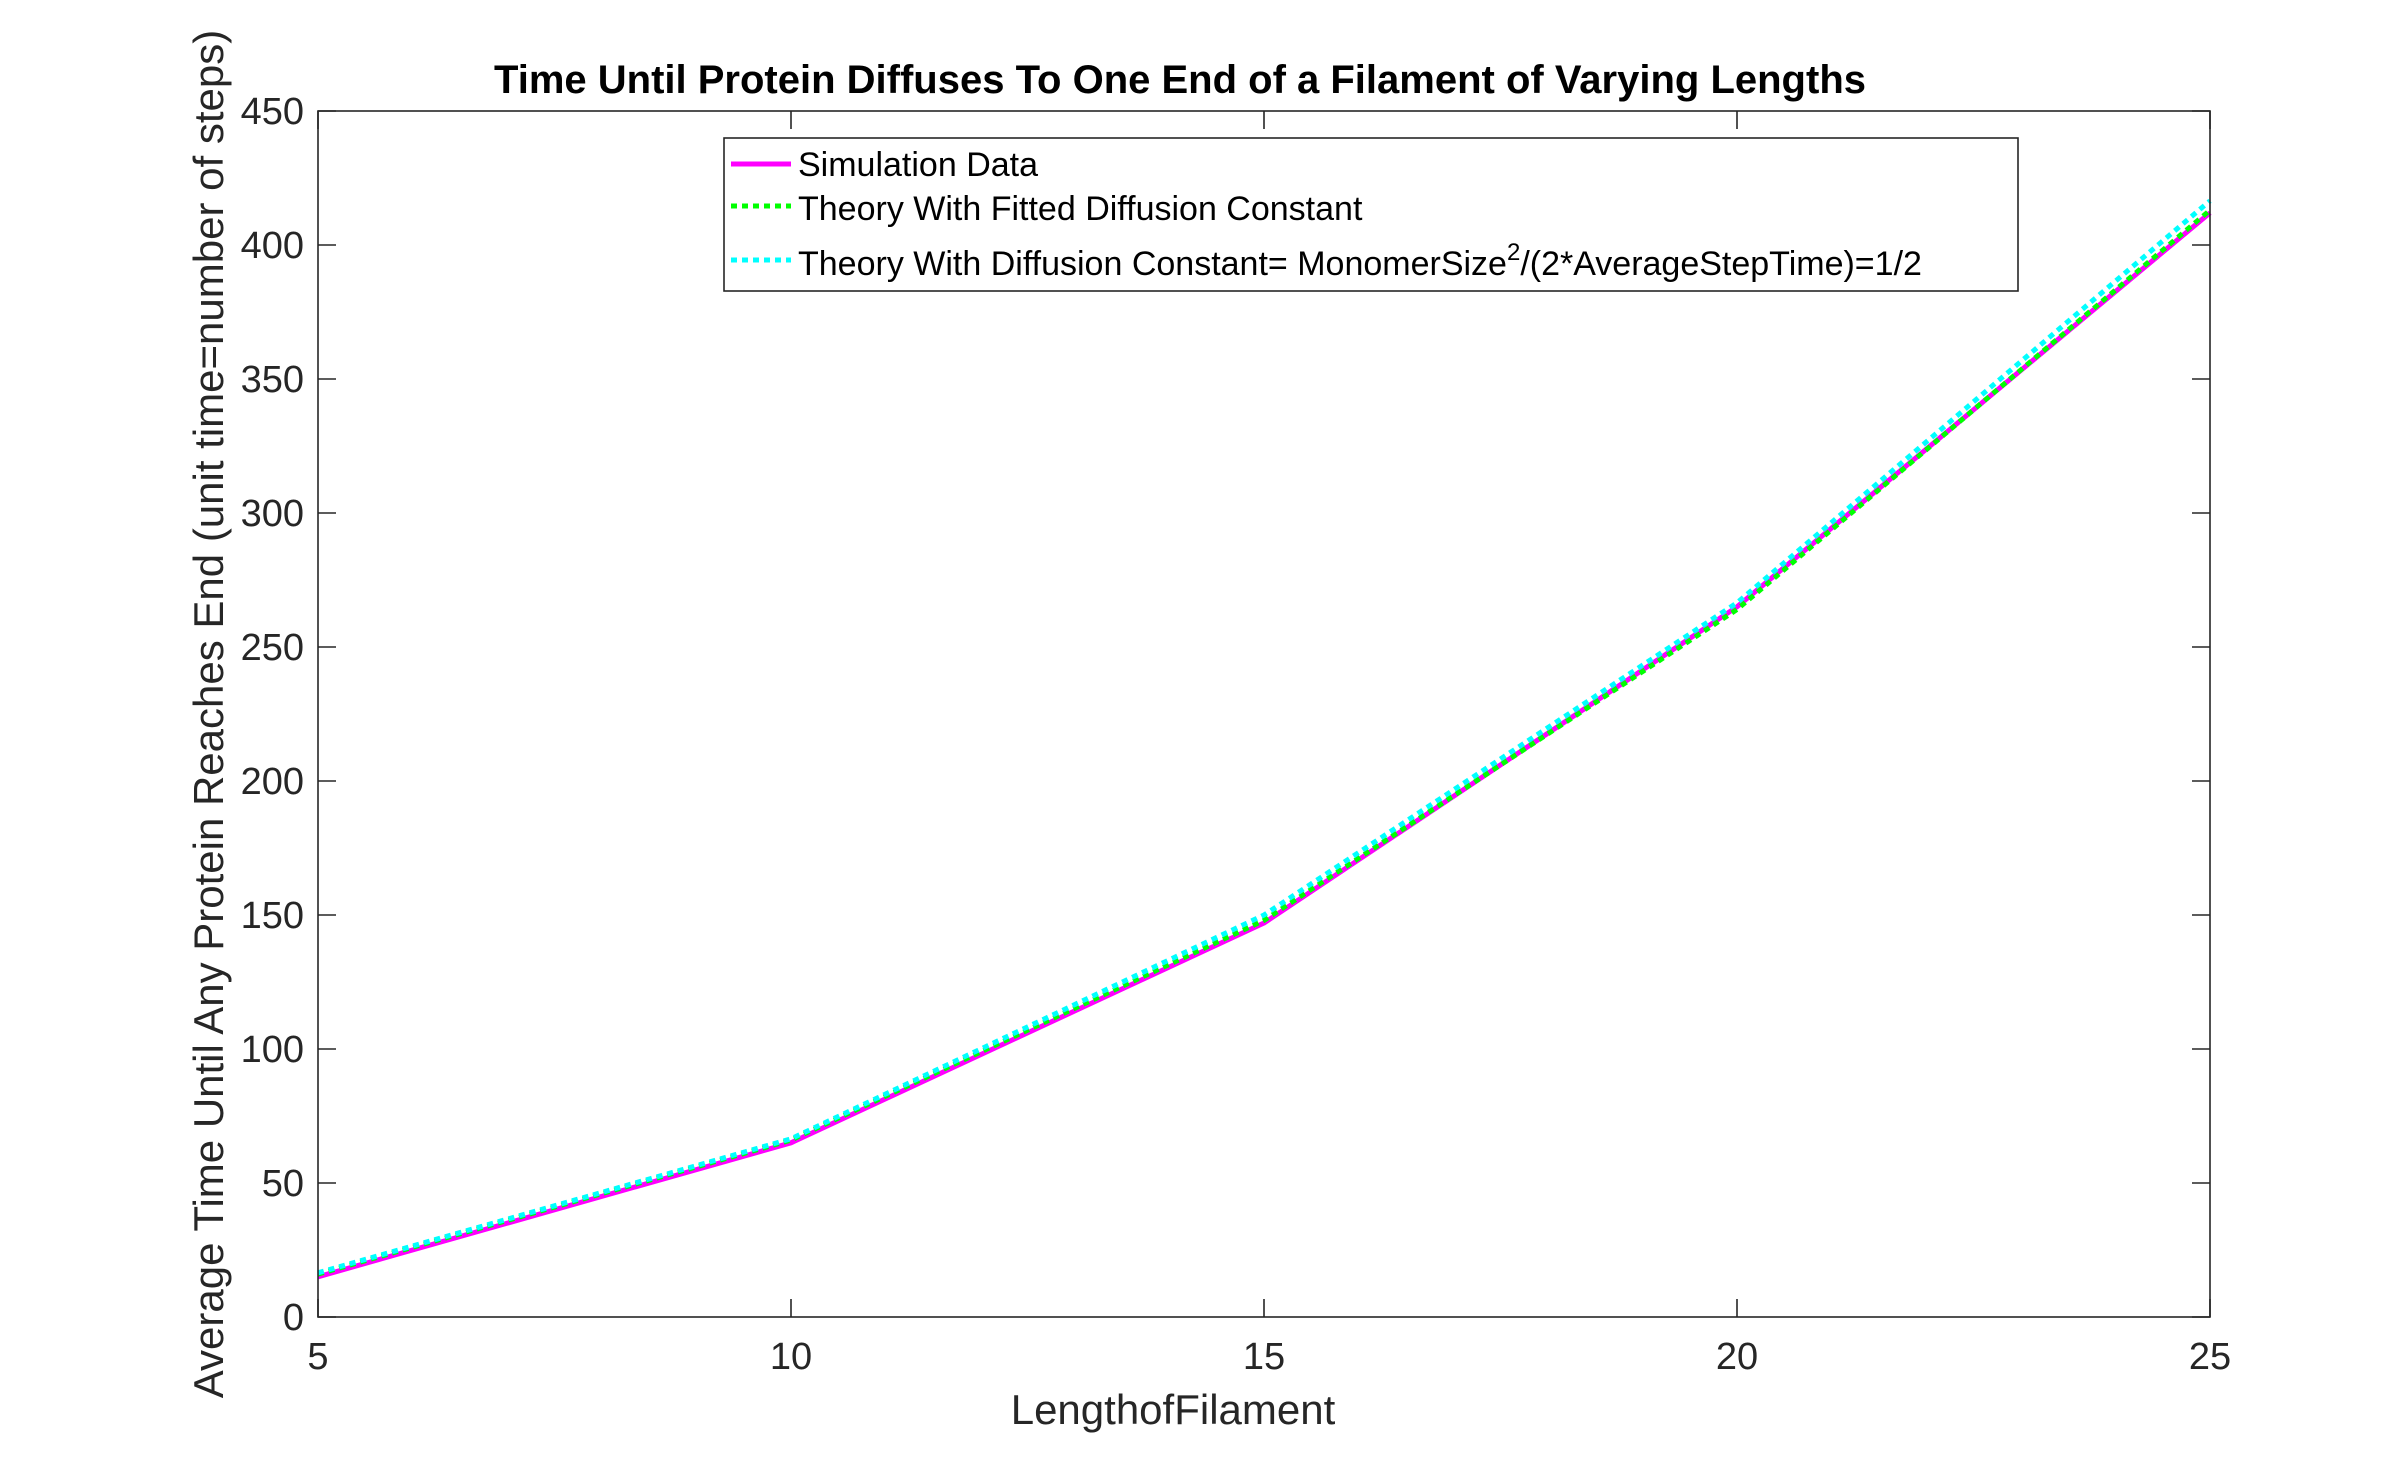  What do you see at coordinates (791, 1357) in the screenshot?
I see `x-tick-label: 10` at bounding box center [791, 1357].